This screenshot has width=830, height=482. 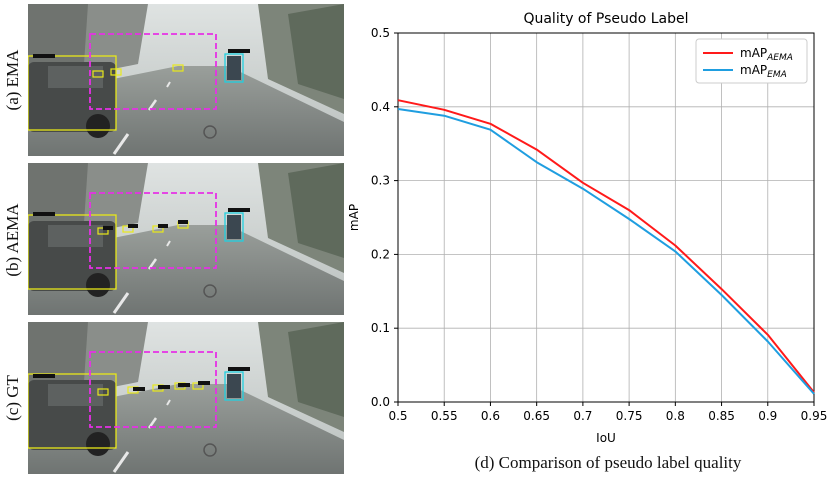 I want to click on chart-title: Quality of Pseudo Label, so click(x=605, y=19).